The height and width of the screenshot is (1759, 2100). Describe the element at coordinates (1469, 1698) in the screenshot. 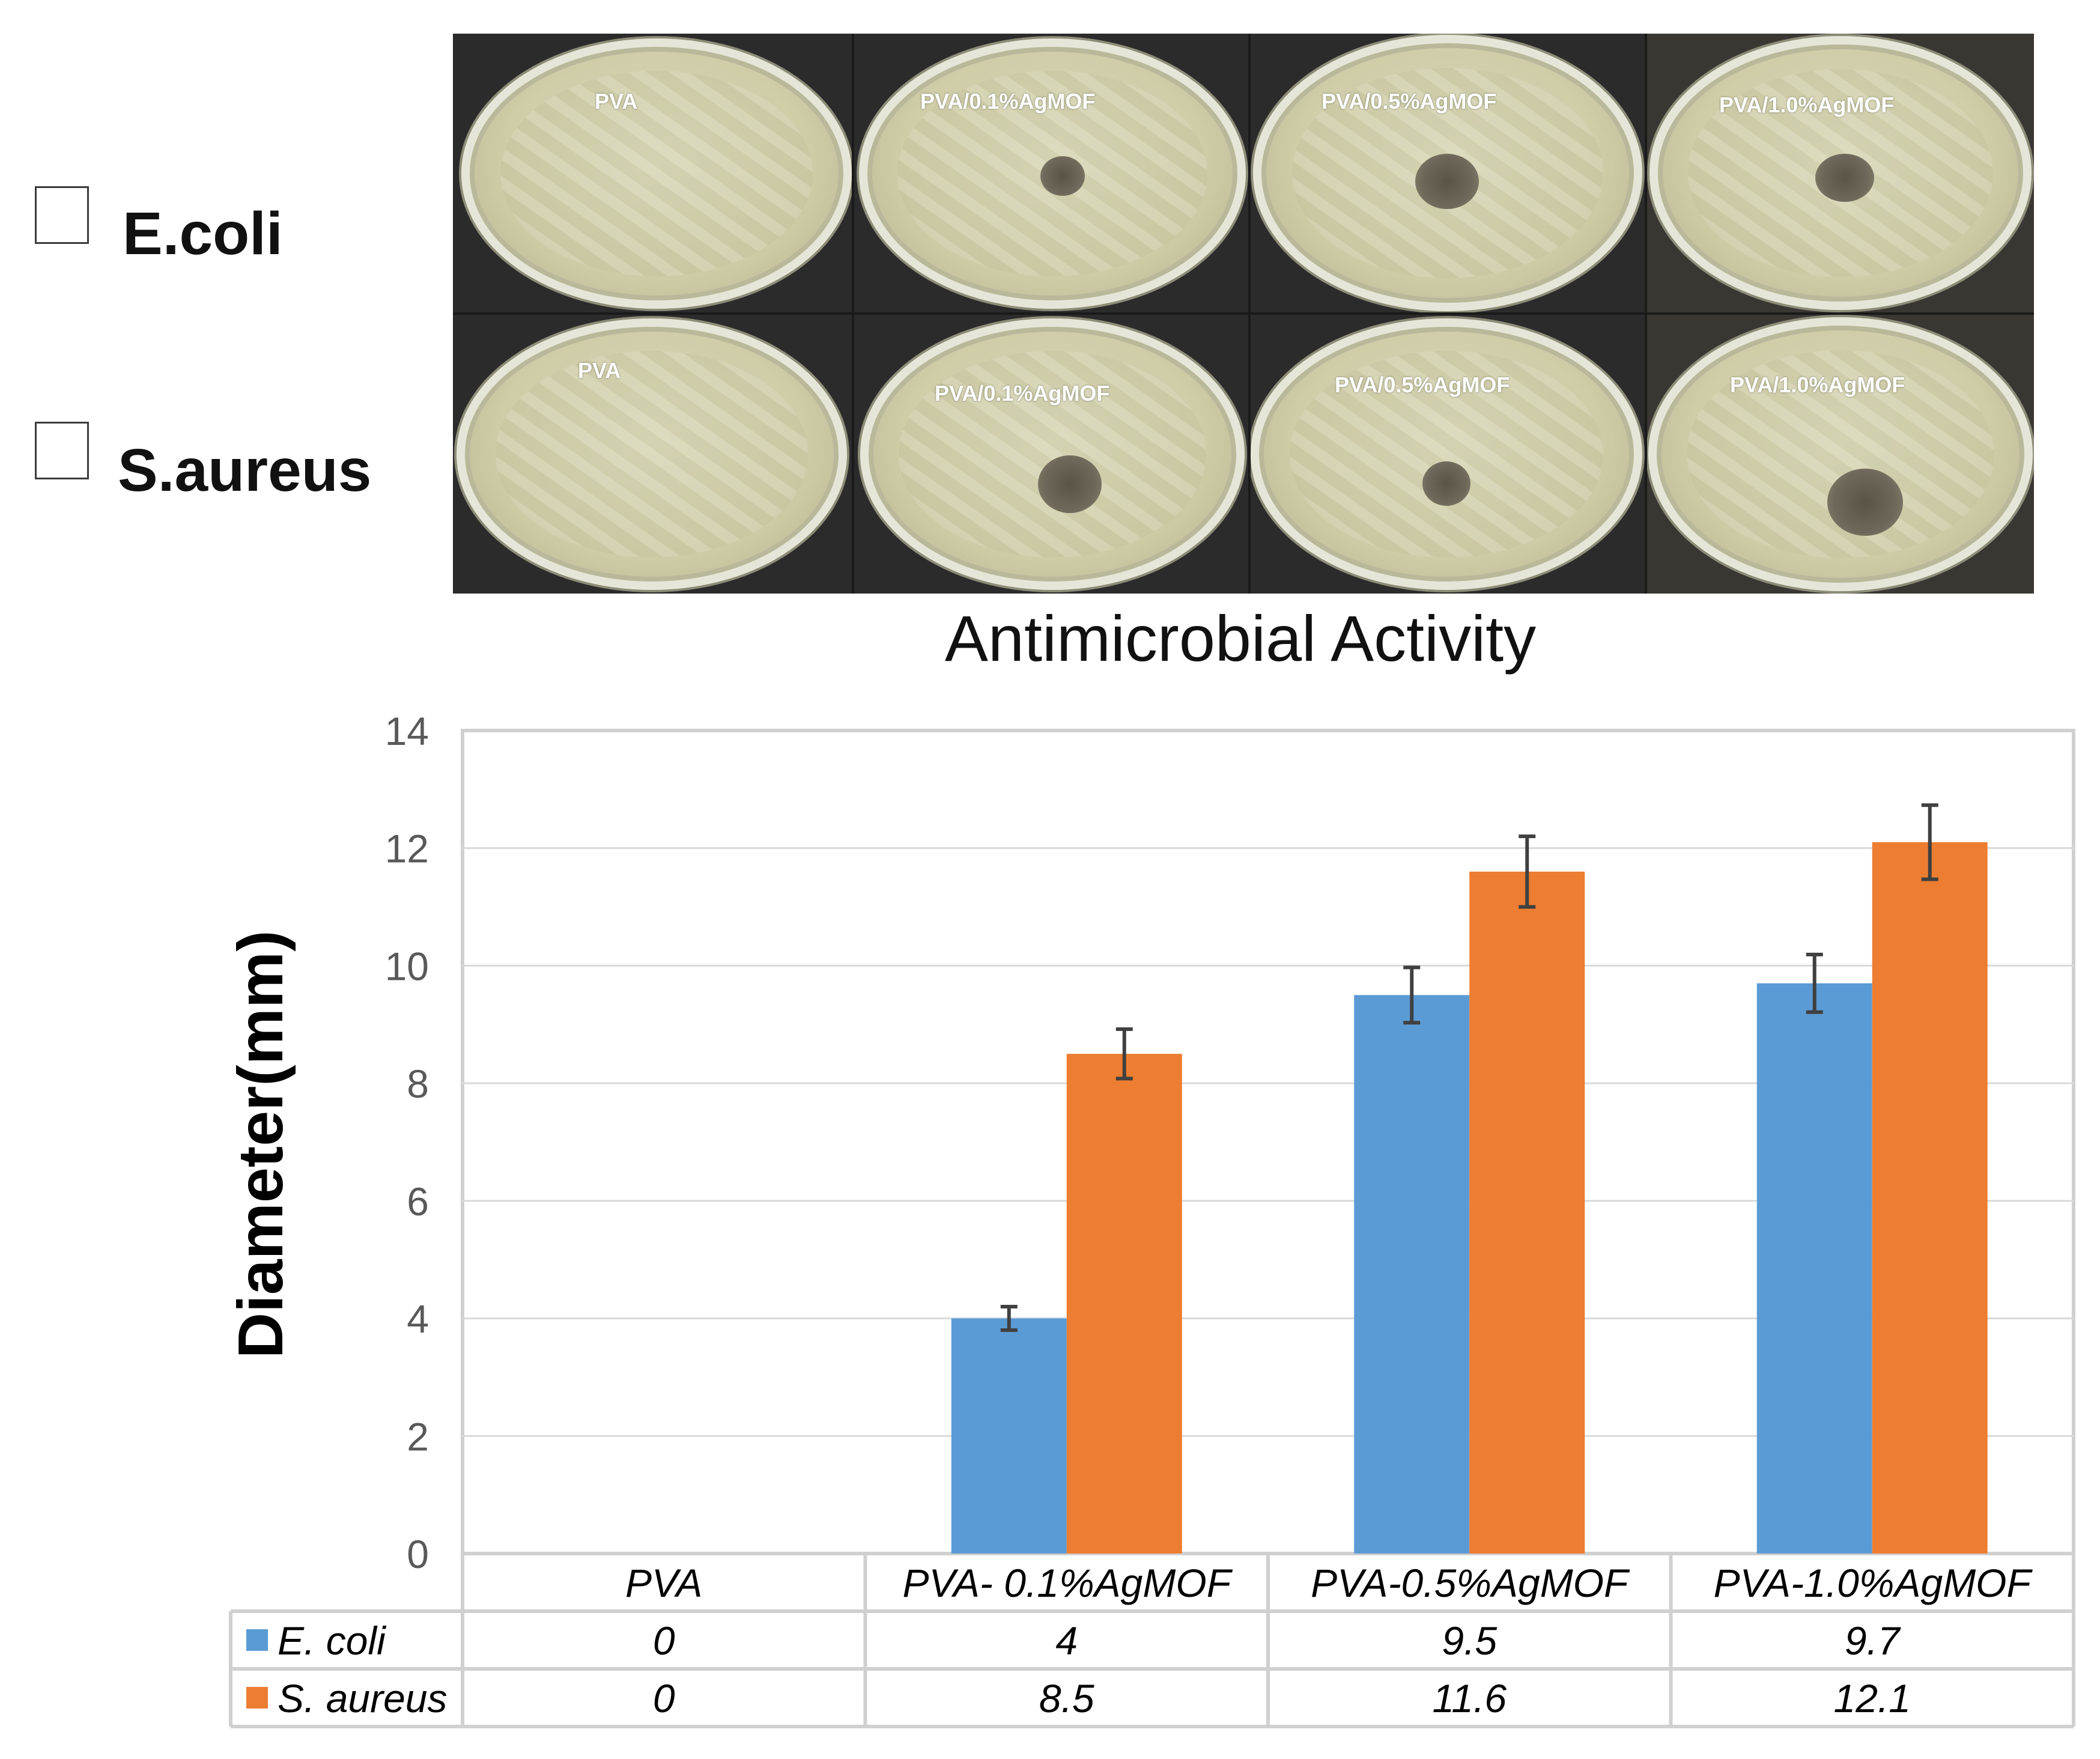

I see `data-label: 11.6` at that location.